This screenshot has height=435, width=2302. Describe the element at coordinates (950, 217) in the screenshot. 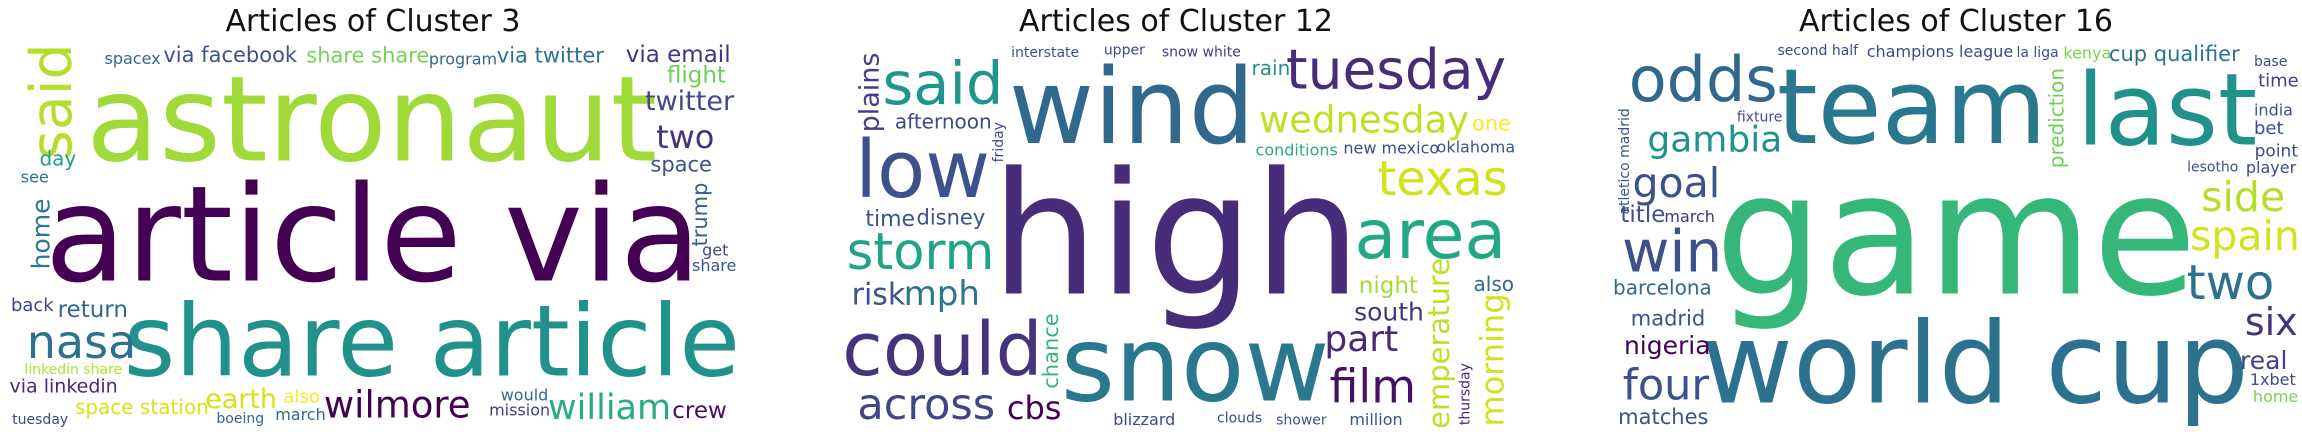

I see `word: disney` at that location.